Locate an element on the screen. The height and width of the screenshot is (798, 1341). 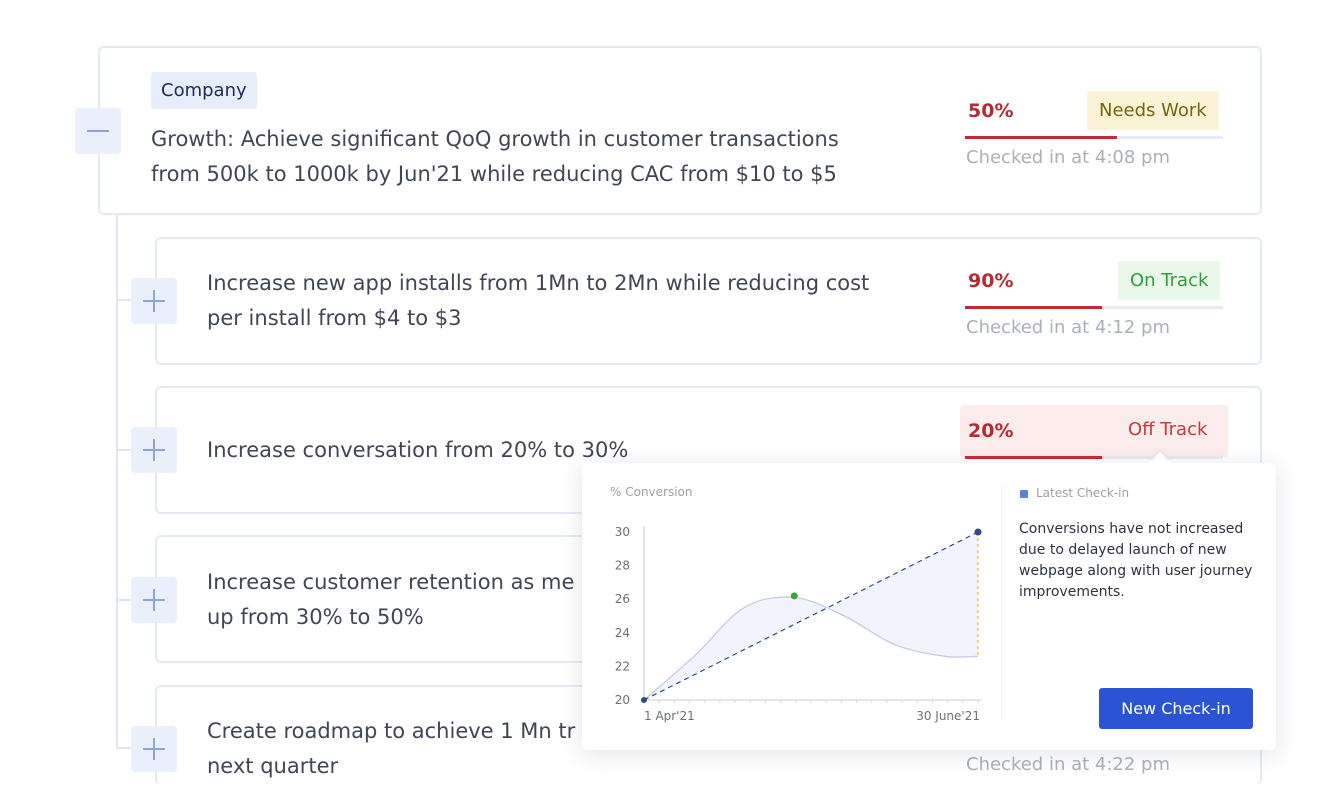
off-track-highlight is located at coordinates (1094, 431).